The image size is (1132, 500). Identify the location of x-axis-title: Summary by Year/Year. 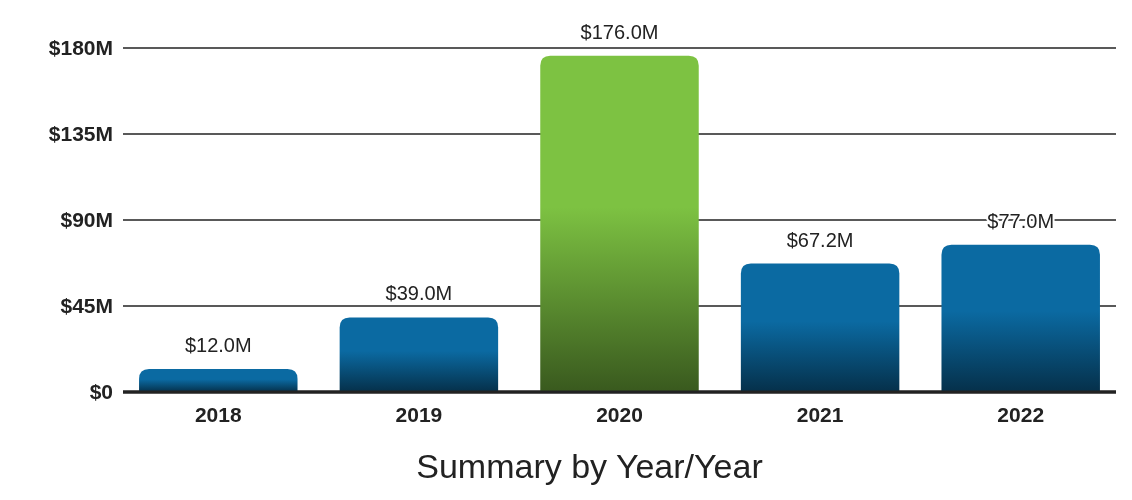
(589, 466).